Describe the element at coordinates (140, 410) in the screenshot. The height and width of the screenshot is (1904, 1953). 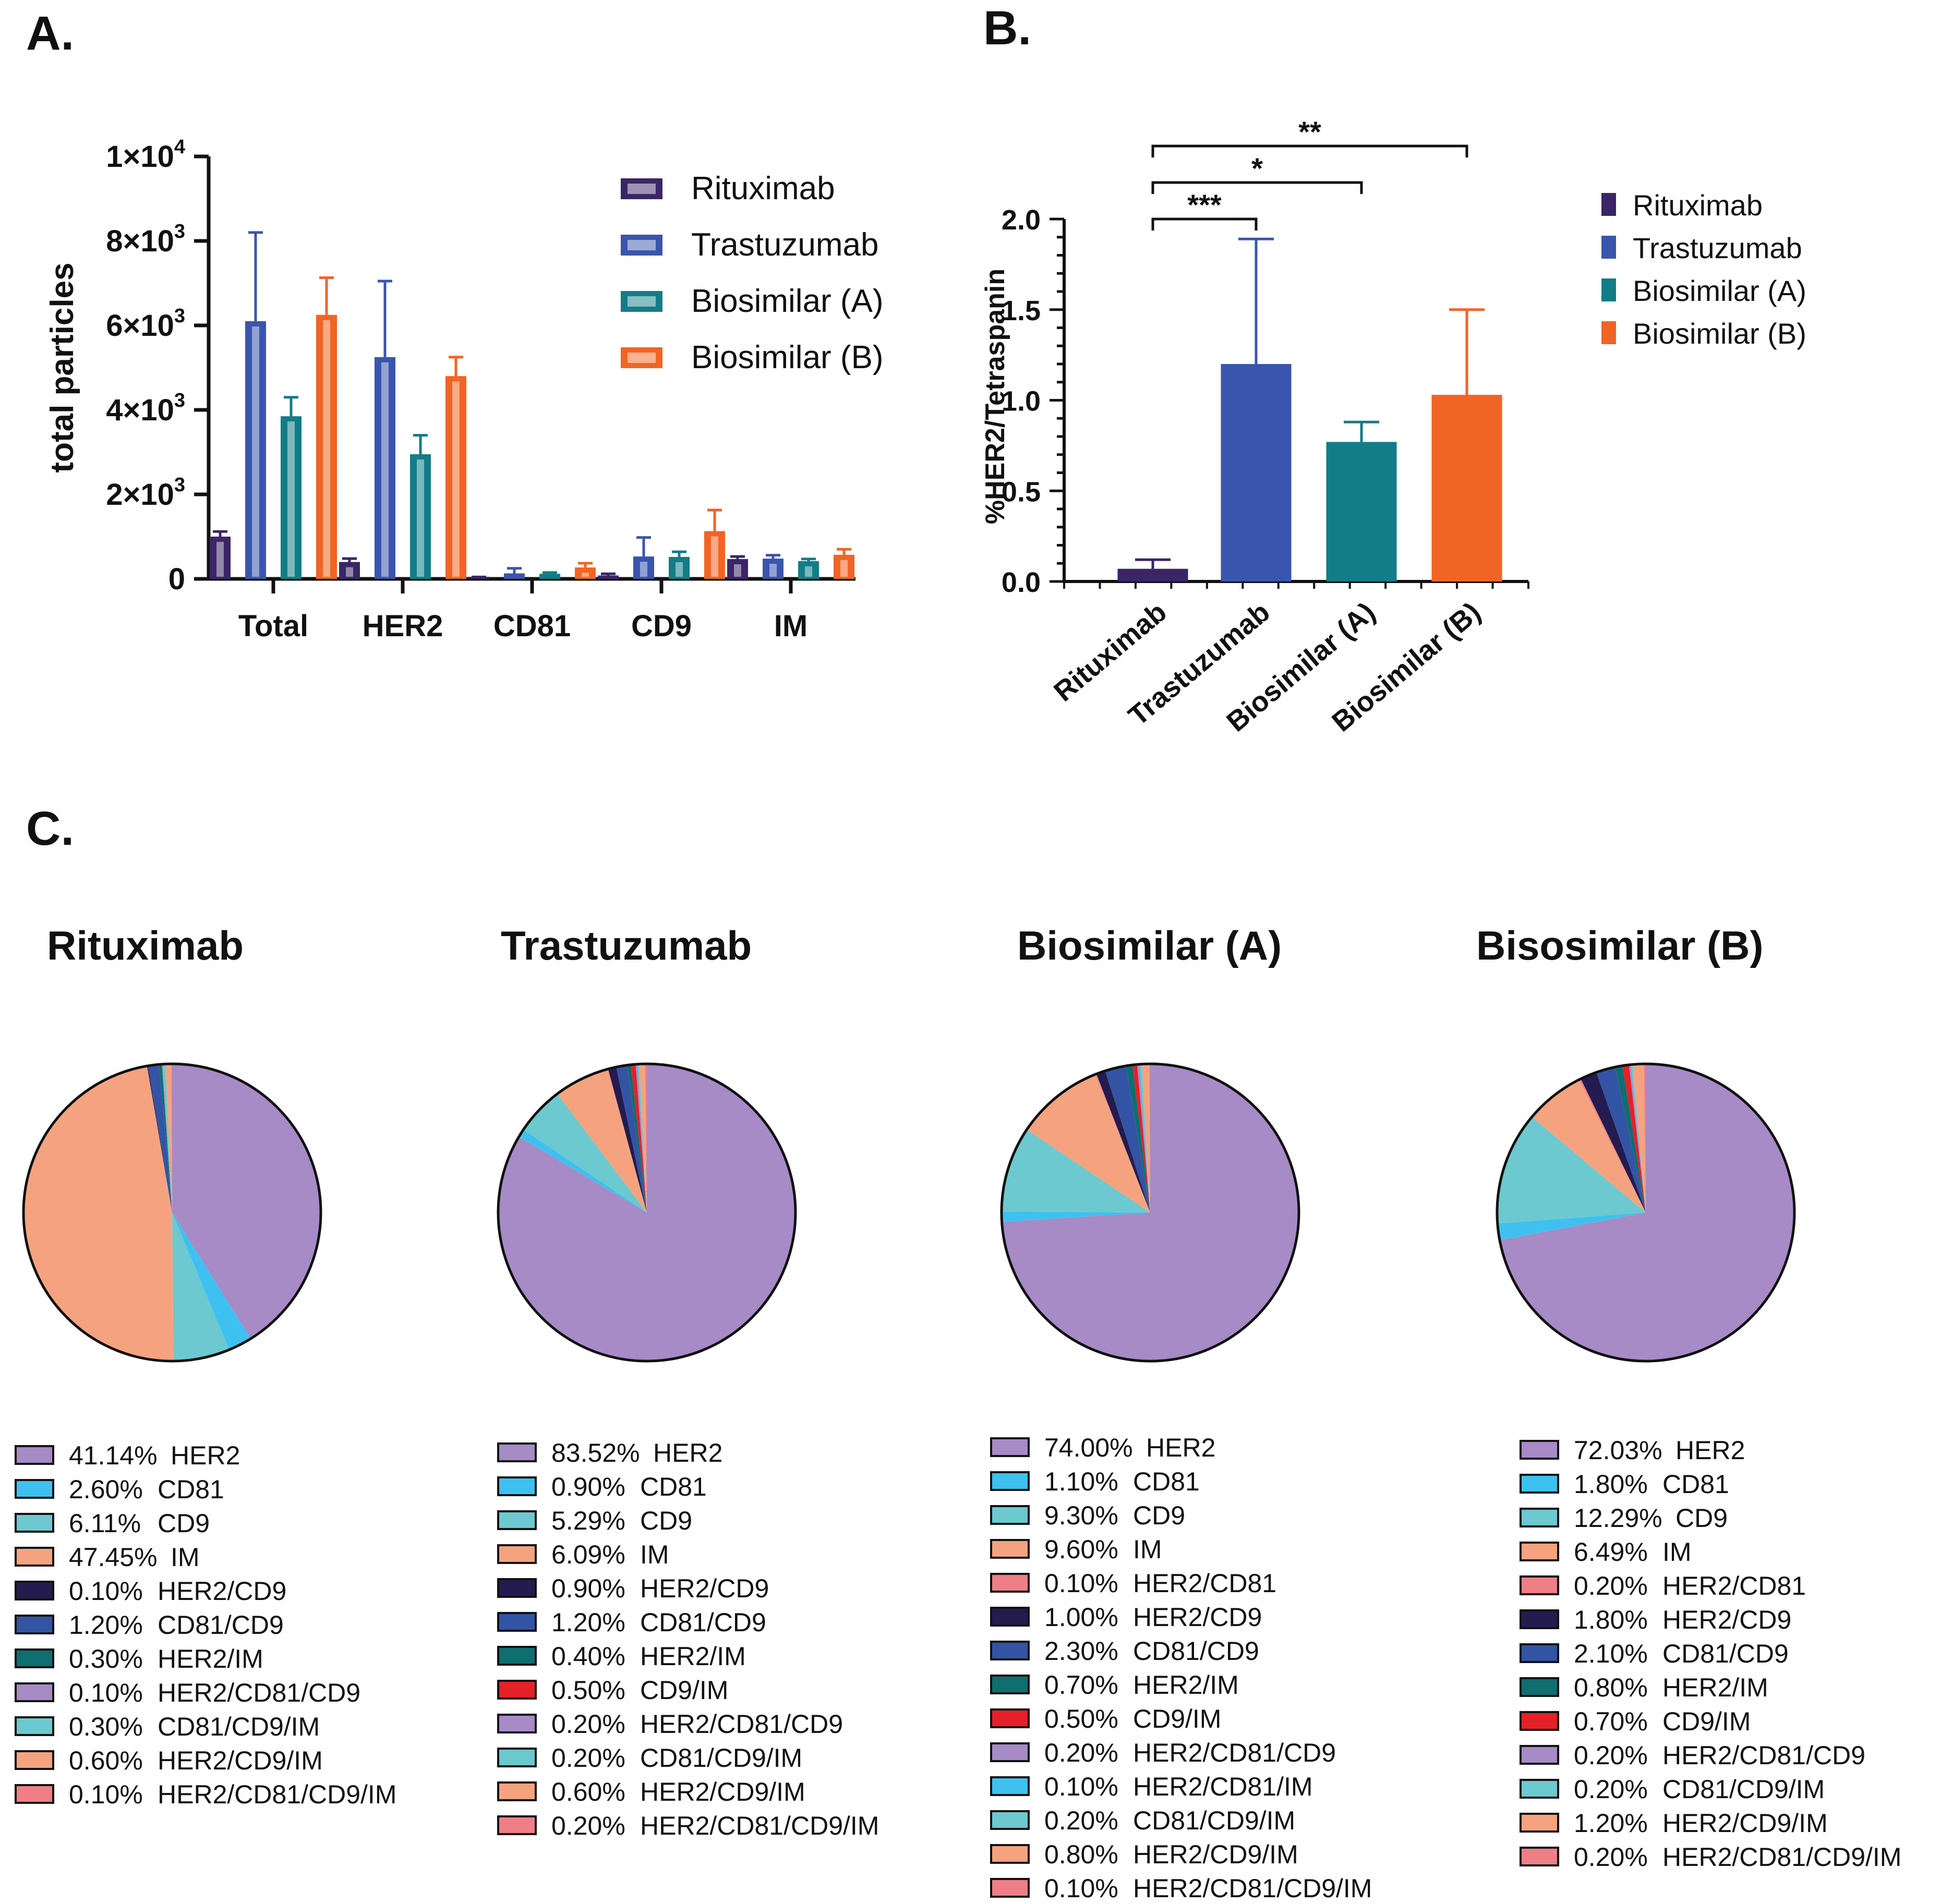
I see `y-tick-label-base: 4×10` at that location.